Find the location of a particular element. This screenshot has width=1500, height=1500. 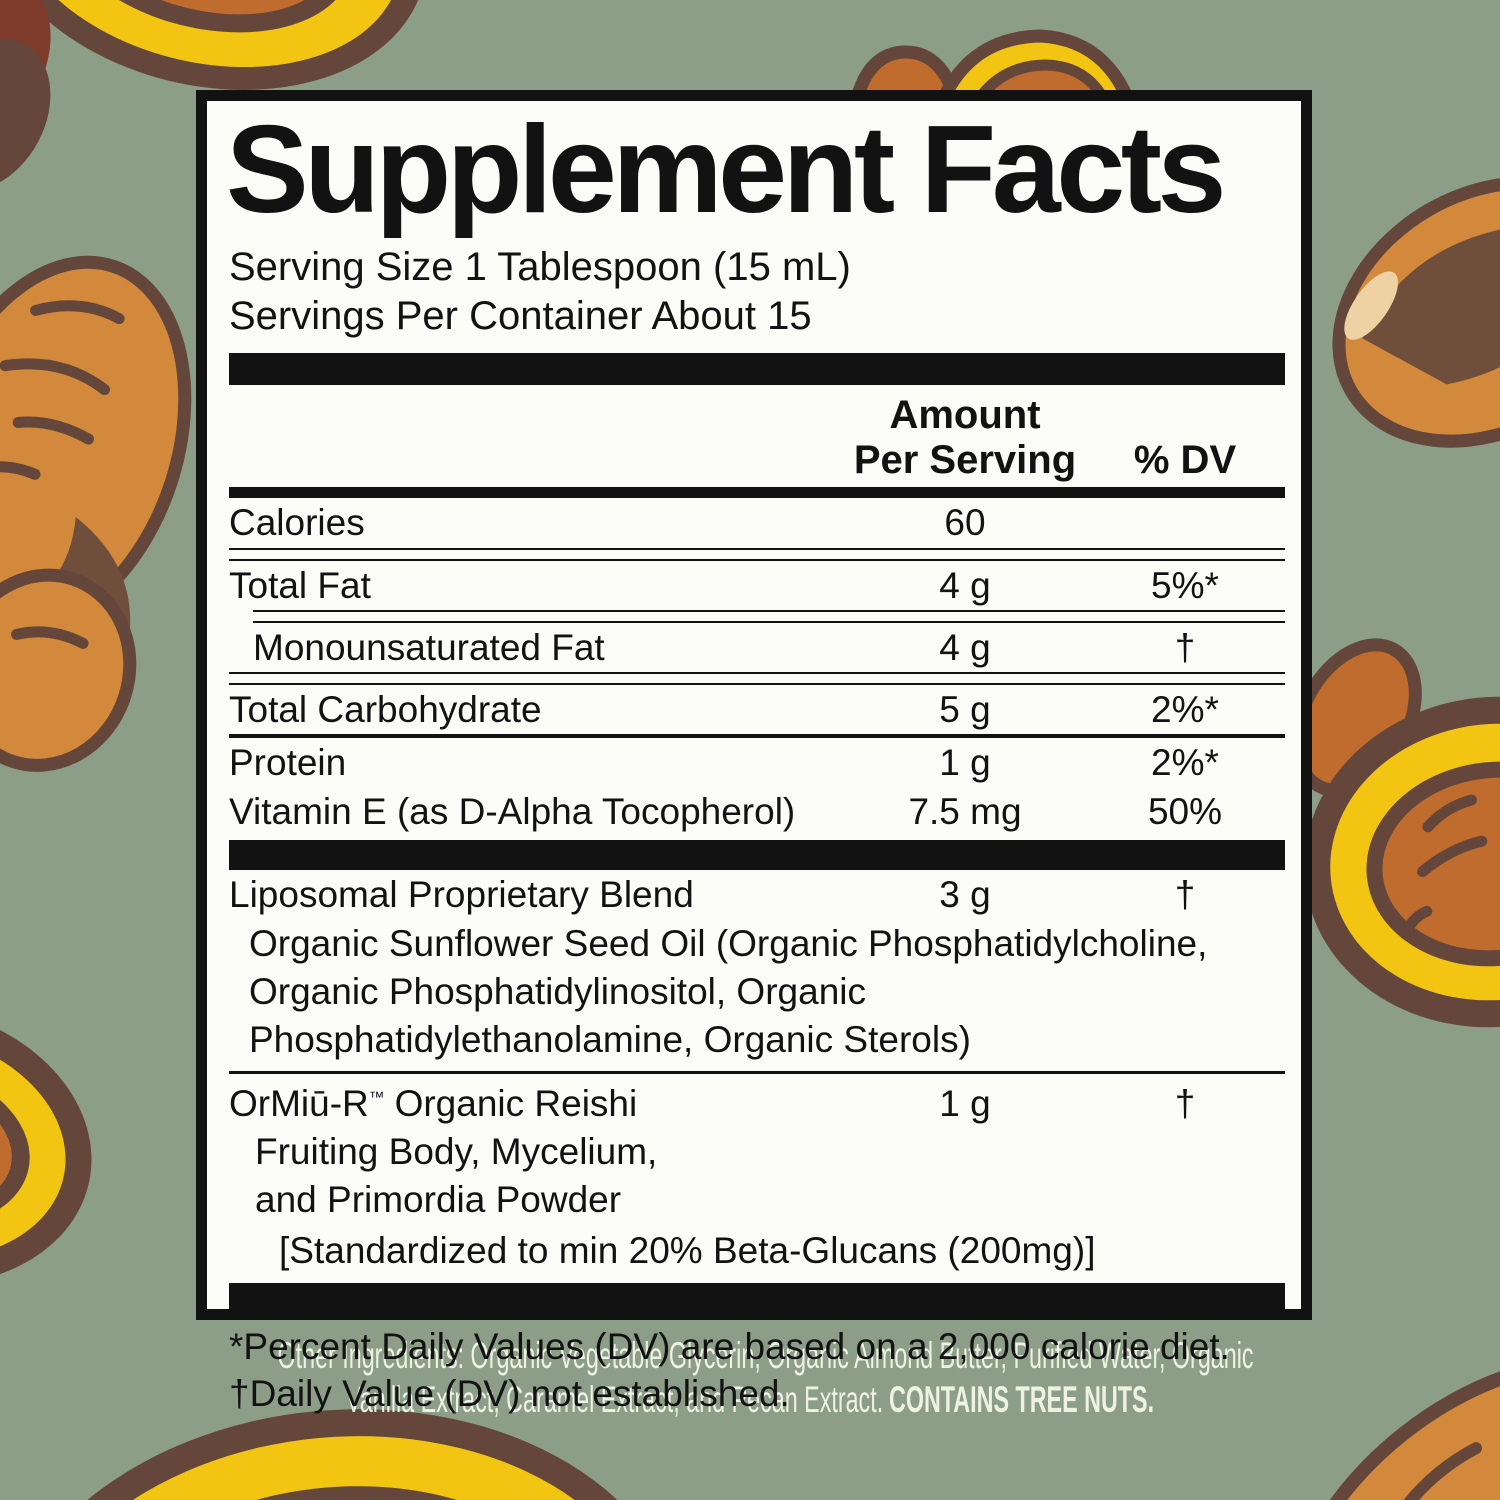

row-name: Liposomal Proprietary Blend is located at coordinates (461, 895).